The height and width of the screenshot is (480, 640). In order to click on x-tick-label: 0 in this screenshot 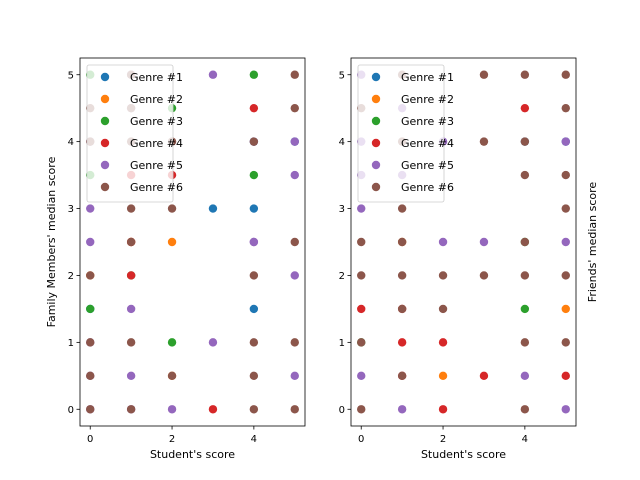, I will do `click(90, 439)`.